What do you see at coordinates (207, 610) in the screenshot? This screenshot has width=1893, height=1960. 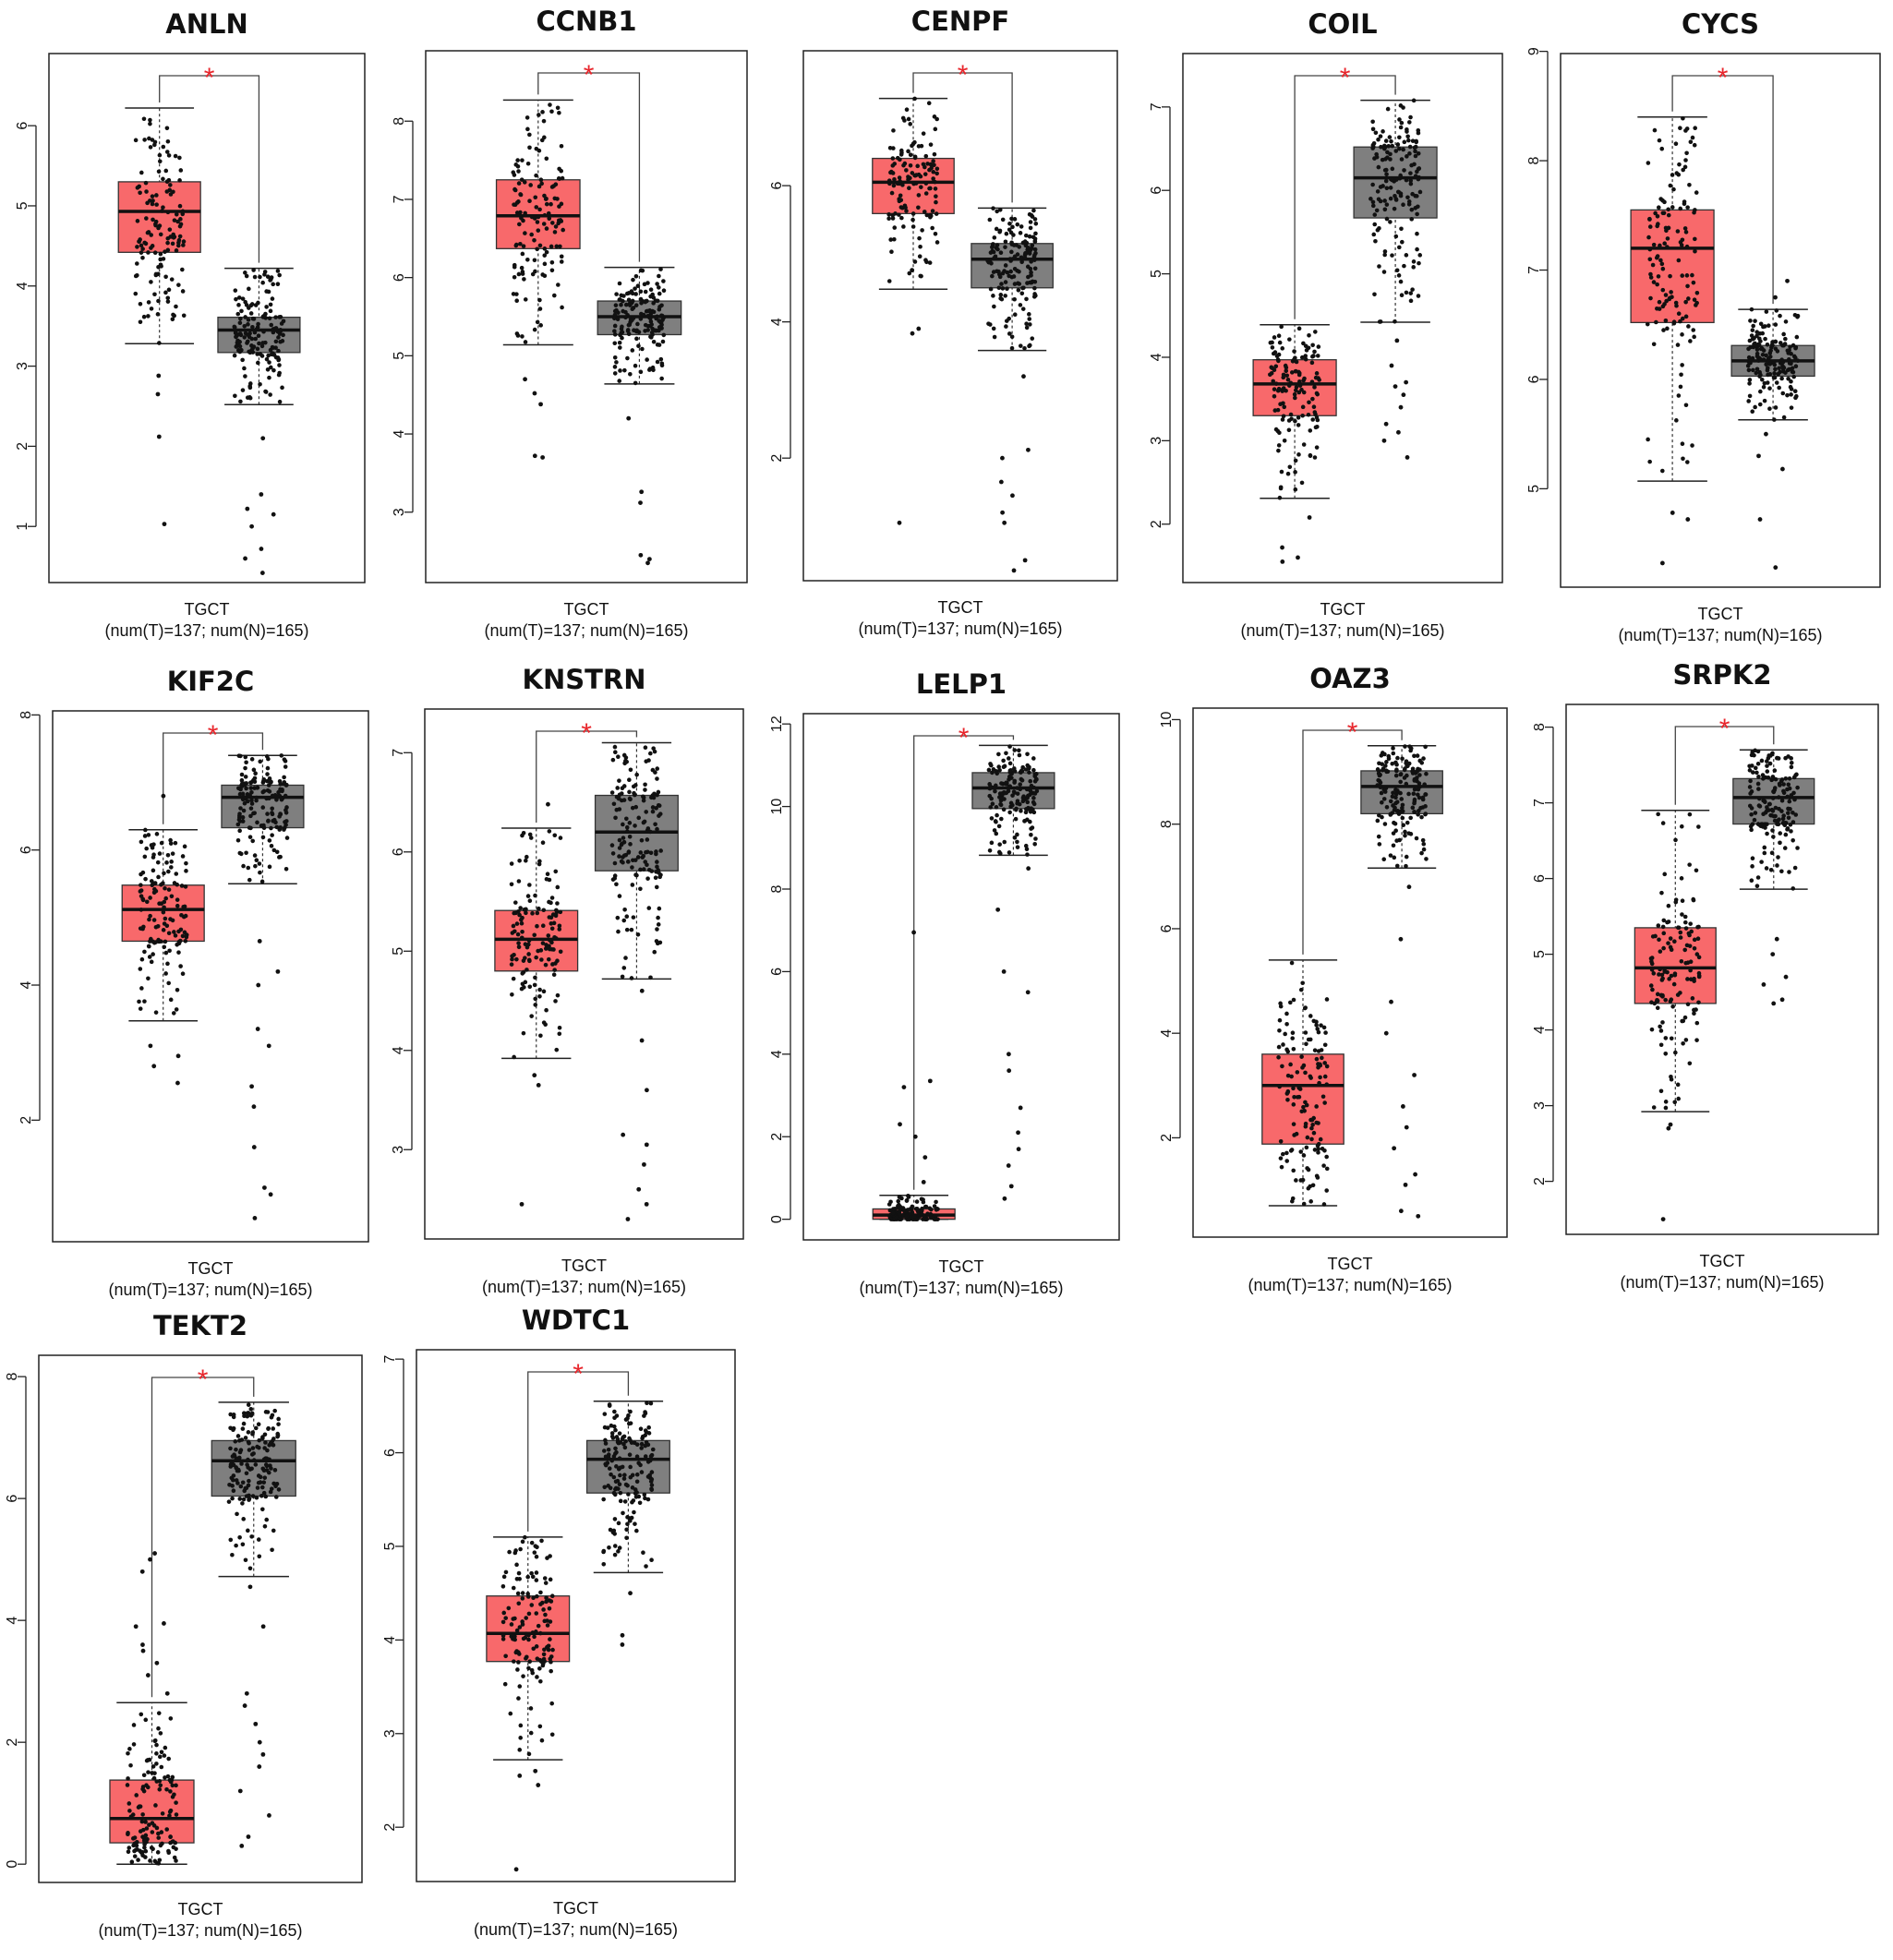 I see `x-axis-label: TGCT` at bounding box center [207, 610].